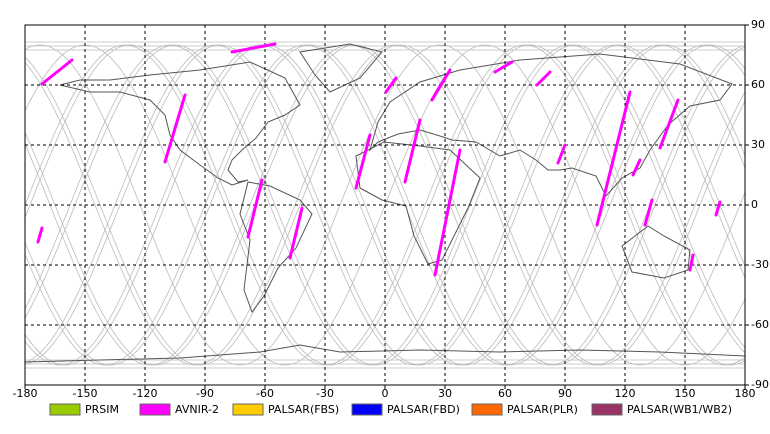 The image size is (770, 434). I want to click on y-tick-label: -60, so click(760, 324).